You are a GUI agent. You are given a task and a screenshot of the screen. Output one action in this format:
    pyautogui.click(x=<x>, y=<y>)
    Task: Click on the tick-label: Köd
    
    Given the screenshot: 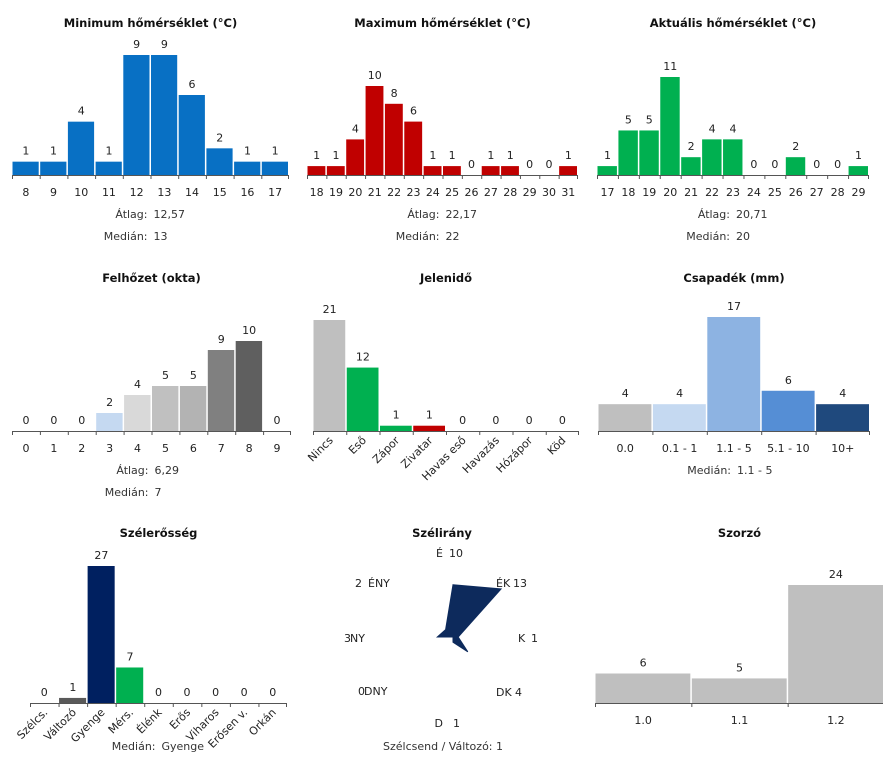 What is the action you would take?
    pyautogui.click(x=557, y=446)
    